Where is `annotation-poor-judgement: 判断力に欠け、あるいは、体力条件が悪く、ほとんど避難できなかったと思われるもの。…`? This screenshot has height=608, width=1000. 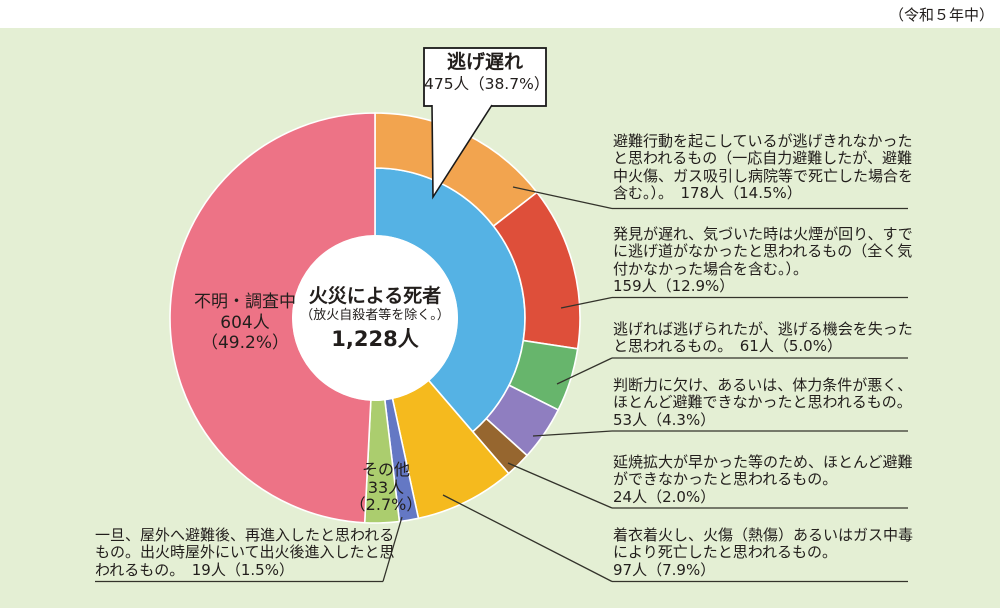
annotation-poor-judgement: 判断力に欠け、あるいは、体力条件が悪く、ほとんど避難できなかったと思われるもの。… is located at coordinates (763, 402).